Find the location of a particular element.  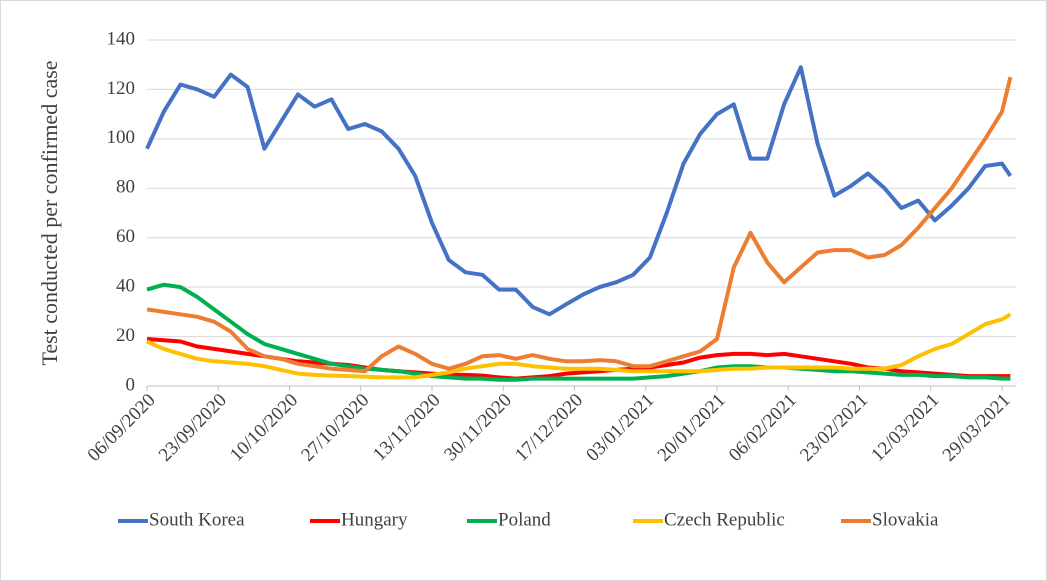

y-tick-label: 0 is located at coordinates (131, 384).